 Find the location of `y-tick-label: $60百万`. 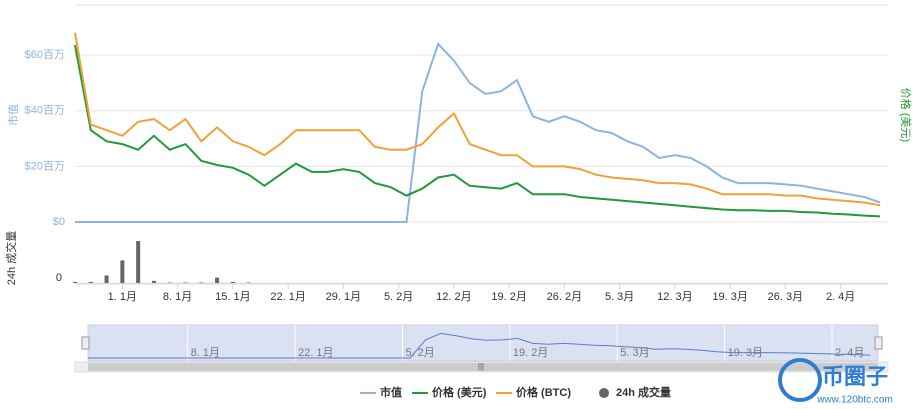

y-tick-label: $60百万 is located at coordinates (45, 55).